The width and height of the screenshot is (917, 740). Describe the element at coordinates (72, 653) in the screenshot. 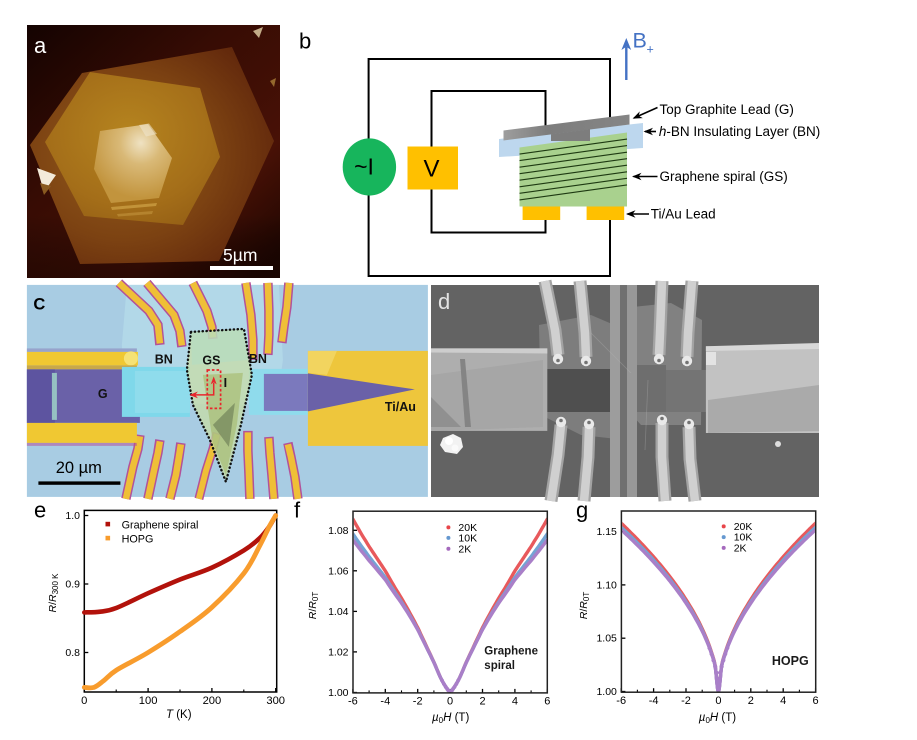

I see `svg-text: 0.8` at that location.